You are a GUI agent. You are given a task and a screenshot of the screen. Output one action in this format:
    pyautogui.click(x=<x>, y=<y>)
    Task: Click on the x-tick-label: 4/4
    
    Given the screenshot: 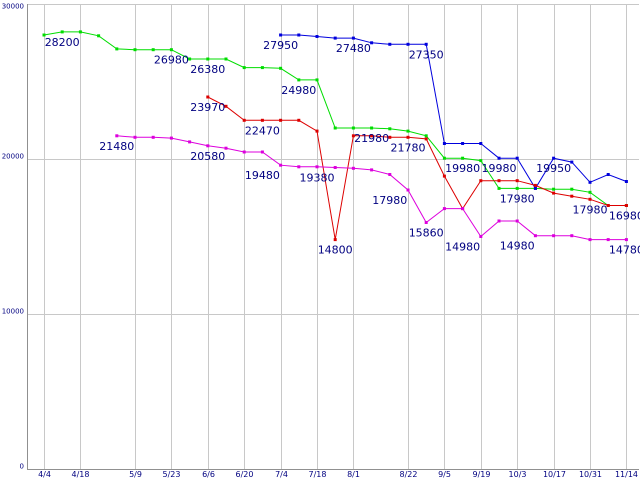 What is the action you would take?
    pyautogui.click(x=44, y=474)
    